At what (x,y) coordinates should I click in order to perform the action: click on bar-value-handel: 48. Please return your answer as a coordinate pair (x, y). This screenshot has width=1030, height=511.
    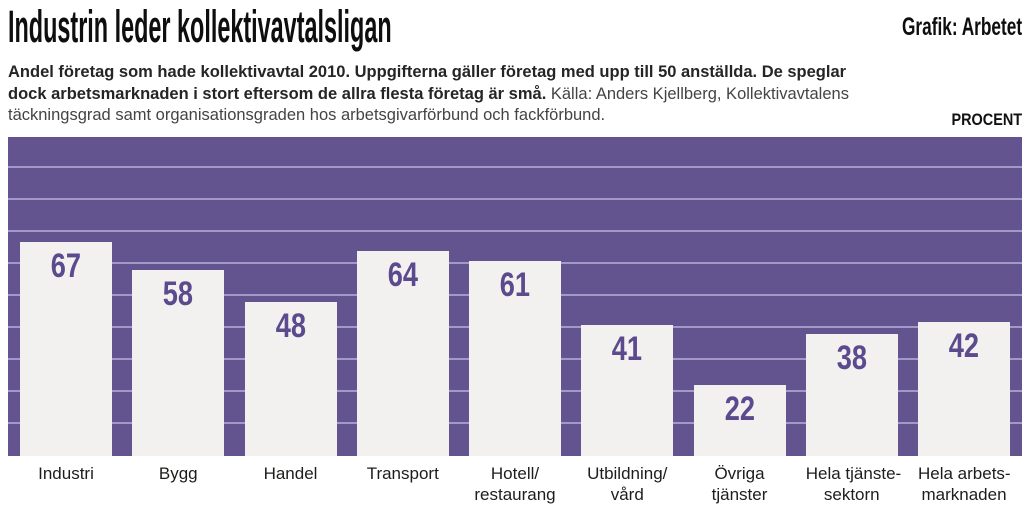
    Looking at the image, I should click on (290, 326).